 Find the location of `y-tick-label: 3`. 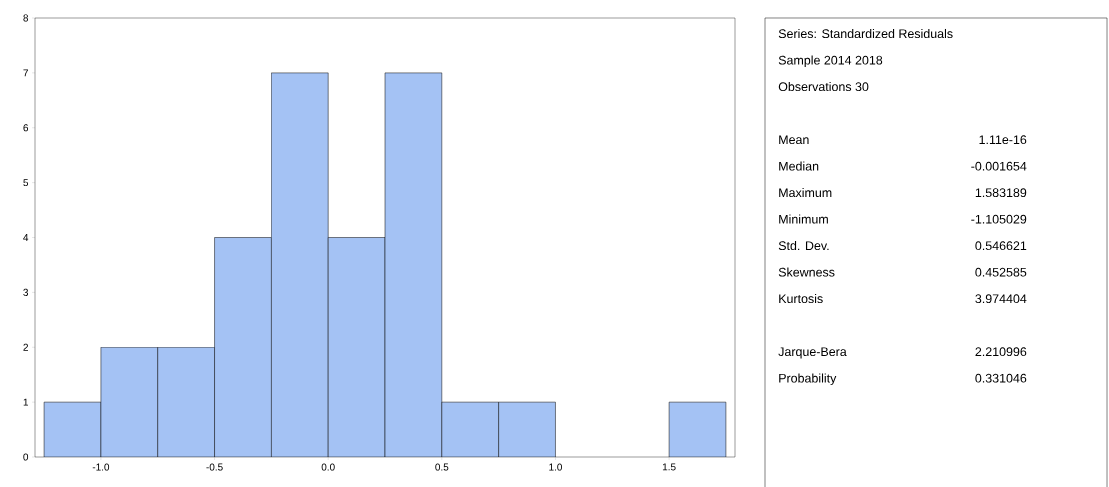

y-tick-label: 3 is located at coordinates (26, 292).